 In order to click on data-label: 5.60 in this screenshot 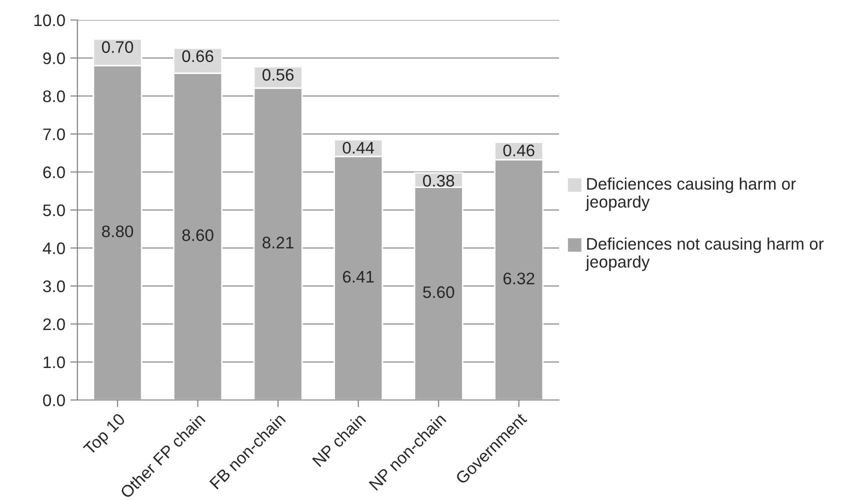, I will do `click(438, 292)`.